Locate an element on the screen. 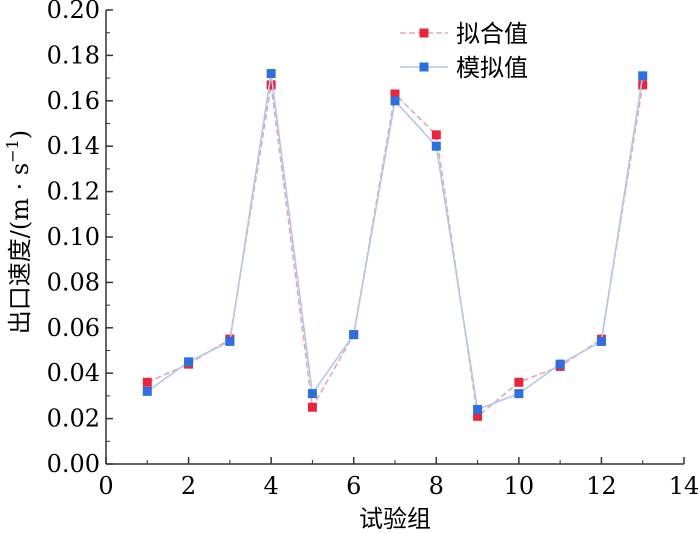  x-tick-label: 12 is located at coordinates (601, 486).